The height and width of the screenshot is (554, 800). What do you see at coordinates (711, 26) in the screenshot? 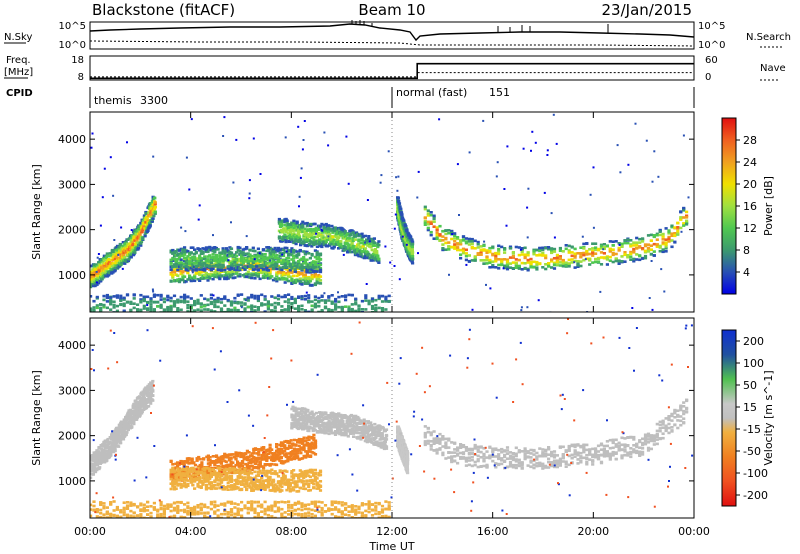
I see `nsearch-tick-top: 10^5` at bounding box center [711, 26].